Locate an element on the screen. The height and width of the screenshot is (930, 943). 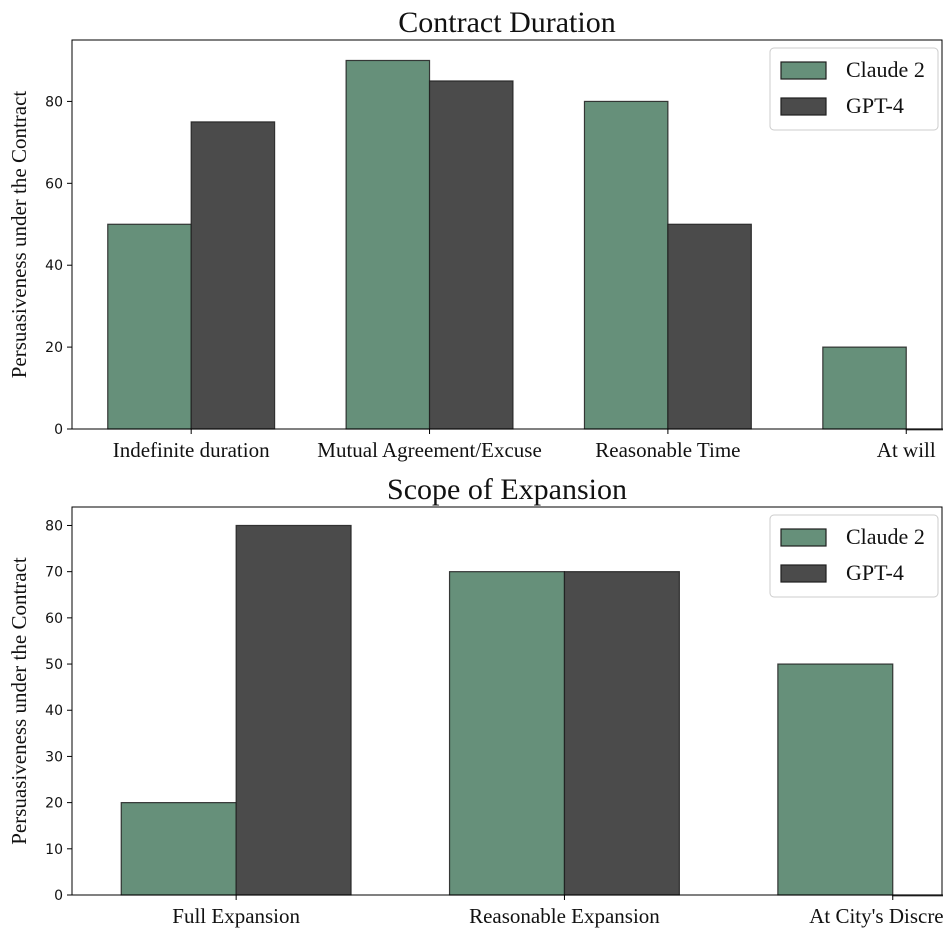
x-tick-label: Reasonable Time is located at coordinates (667, 450).